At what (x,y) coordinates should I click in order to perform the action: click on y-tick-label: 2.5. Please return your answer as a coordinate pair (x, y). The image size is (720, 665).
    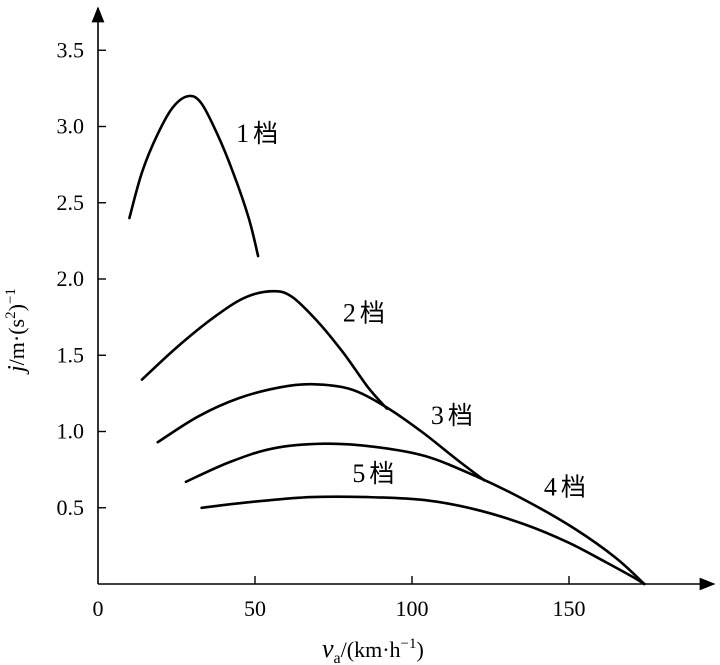
    Looking at the image, I should click on (71, 202).